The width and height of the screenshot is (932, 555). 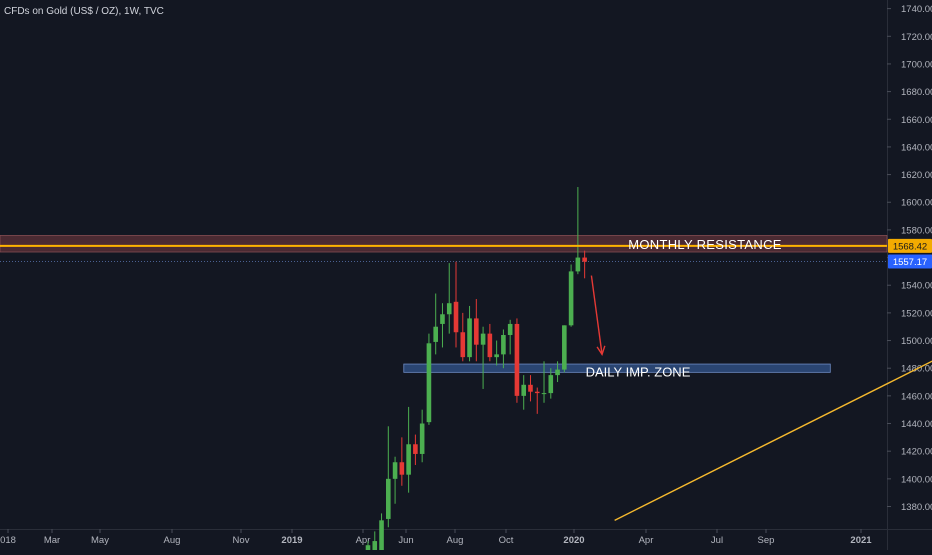 I want to click on last-price-tag: 1557.17, so click(x=910, y=261).